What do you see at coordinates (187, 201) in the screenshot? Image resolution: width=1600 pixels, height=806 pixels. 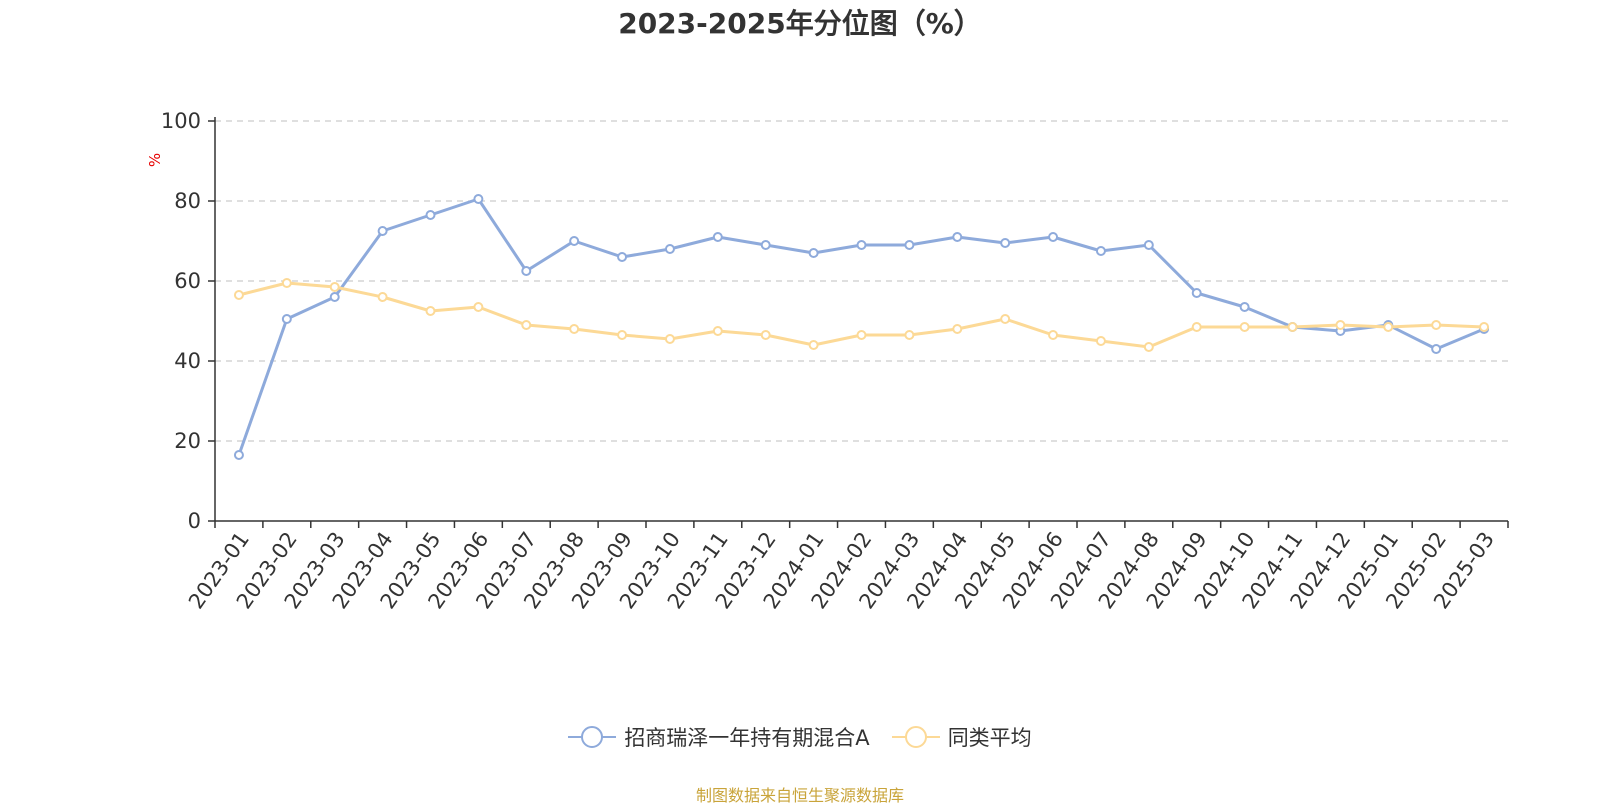 I see `y-tick-label: 80` at bounding box center [187, 201].